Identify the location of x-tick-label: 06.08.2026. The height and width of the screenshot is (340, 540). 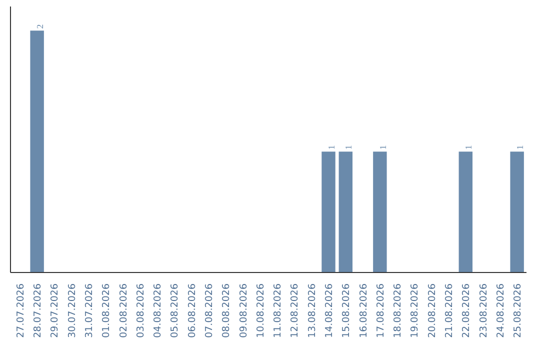
(192, 310).